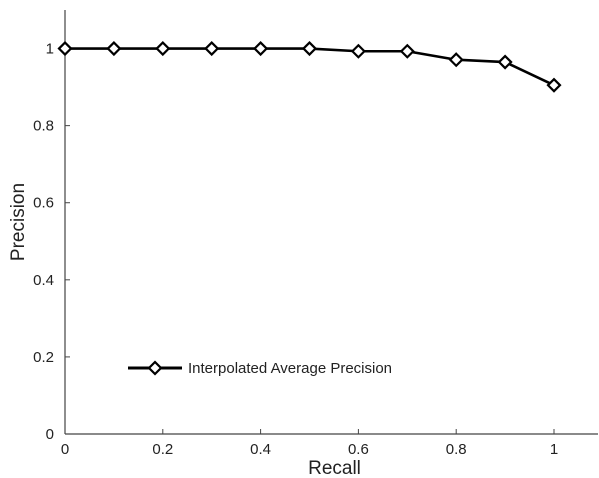 The image size is (599, 478). Describe the element at coordinates (358, 449) in the screenshot. I see `x-tick-label: 0.6` at that location.